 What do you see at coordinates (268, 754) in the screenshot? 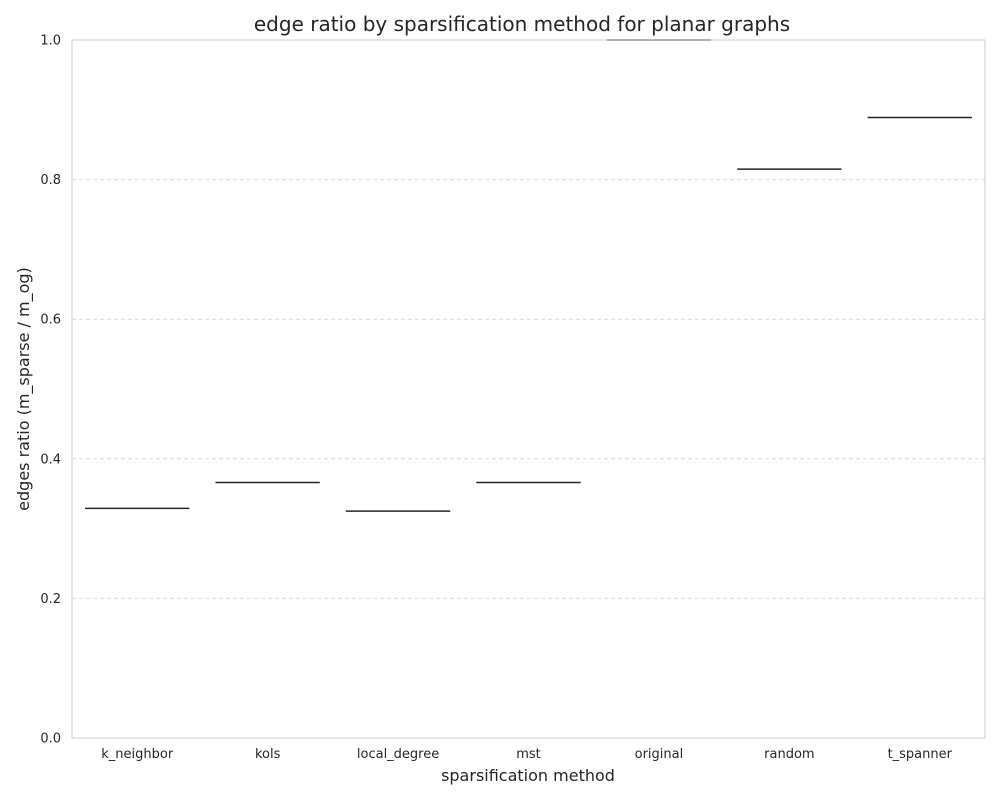
I see `x-tick-label: kols` at bounding box center [268, 754].